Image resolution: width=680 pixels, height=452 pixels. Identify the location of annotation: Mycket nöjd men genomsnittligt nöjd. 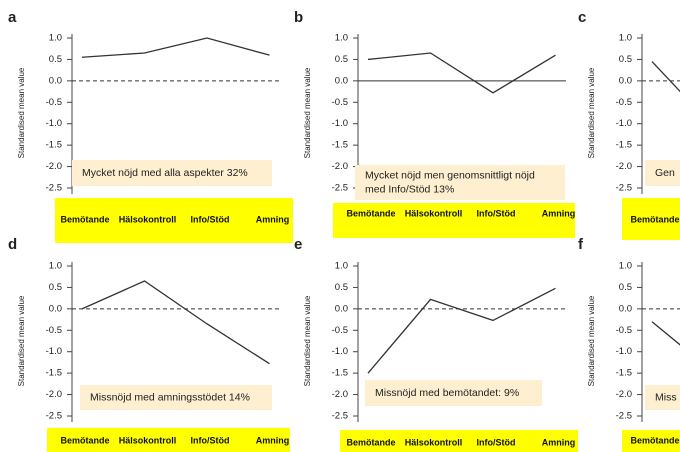
(450, 175).